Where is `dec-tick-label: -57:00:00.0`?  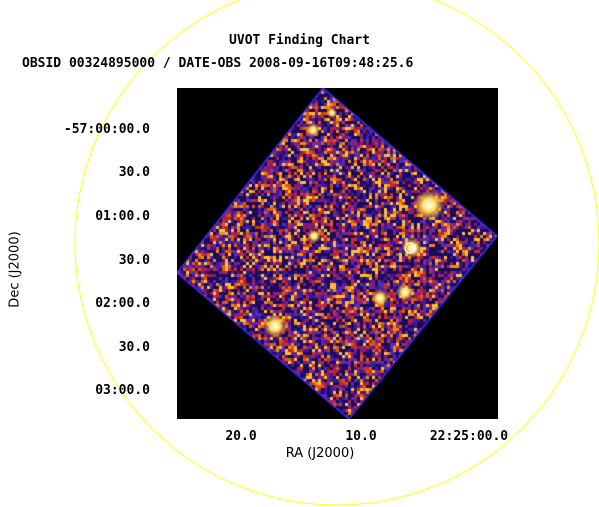 dec-tick-label: -57:00:00.0 is located at coordinates (106, 129).